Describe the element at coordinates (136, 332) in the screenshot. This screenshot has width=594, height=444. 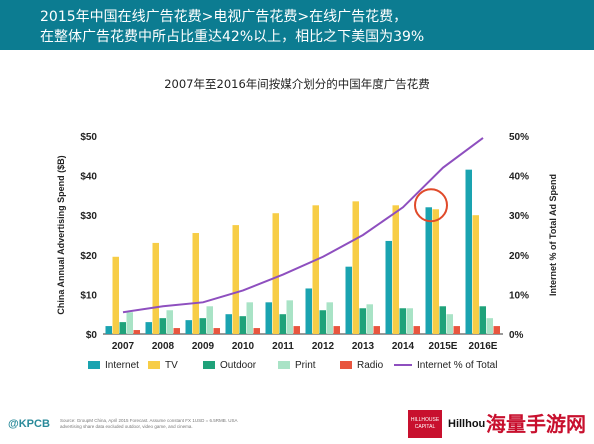
I see `bar-radio-2007` at that location.